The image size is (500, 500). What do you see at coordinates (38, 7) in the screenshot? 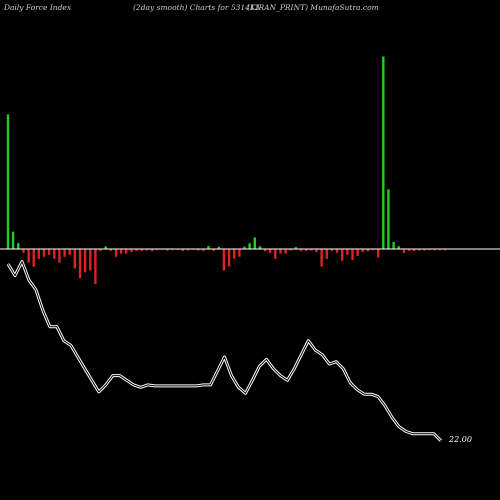
I see `chart-title-left: Daily Force Index` at bounding box center [38, 7].